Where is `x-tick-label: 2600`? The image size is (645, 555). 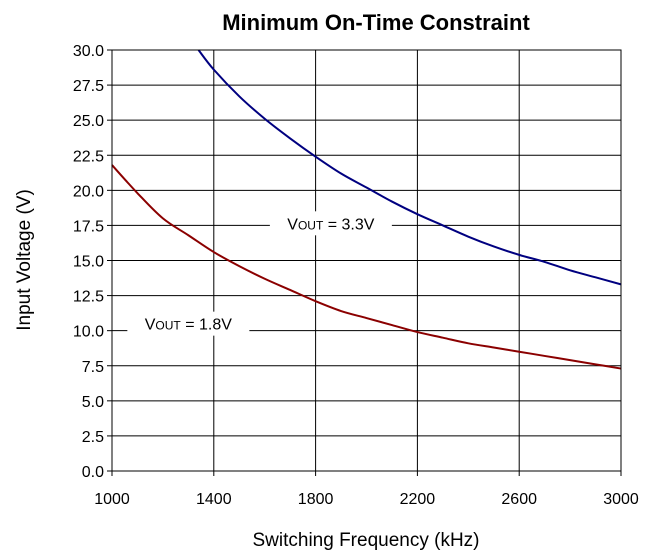 x-tick-label: 2600 is located at coordinates (519, 499).